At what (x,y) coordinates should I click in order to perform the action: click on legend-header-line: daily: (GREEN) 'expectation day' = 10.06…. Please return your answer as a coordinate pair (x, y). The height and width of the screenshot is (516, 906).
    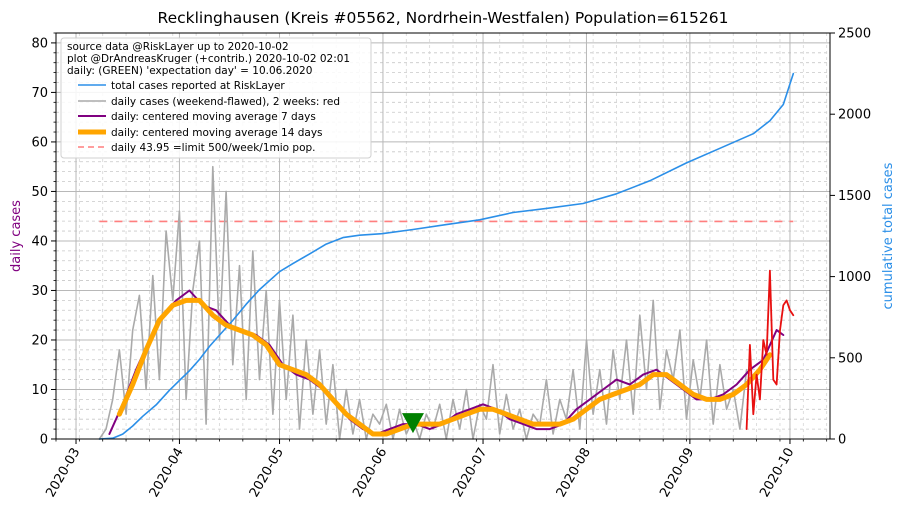
    Looking at the image, I should click on (189, 71).